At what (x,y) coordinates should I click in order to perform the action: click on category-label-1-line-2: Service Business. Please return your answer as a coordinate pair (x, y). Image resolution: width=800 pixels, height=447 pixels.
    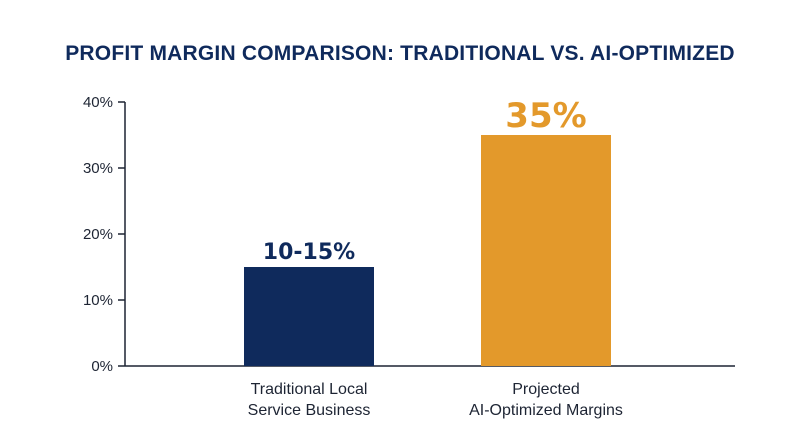
    Looking at the image, I should click on (309, 410).